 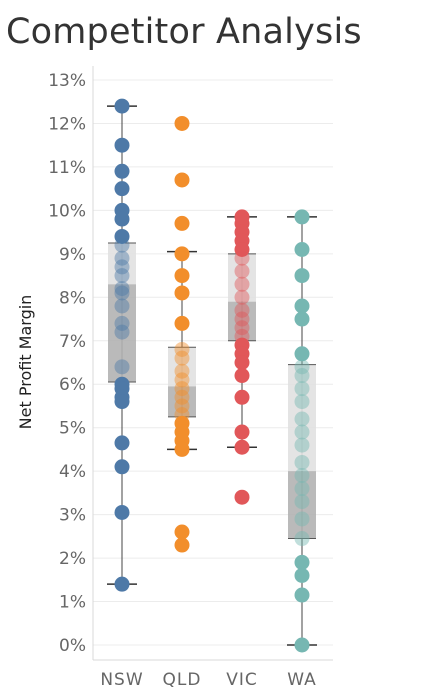 What do you see at coordinates (72, 516) in the screenshot?
I see `y-tick-label: 3%` at bounding box center [72, 516].